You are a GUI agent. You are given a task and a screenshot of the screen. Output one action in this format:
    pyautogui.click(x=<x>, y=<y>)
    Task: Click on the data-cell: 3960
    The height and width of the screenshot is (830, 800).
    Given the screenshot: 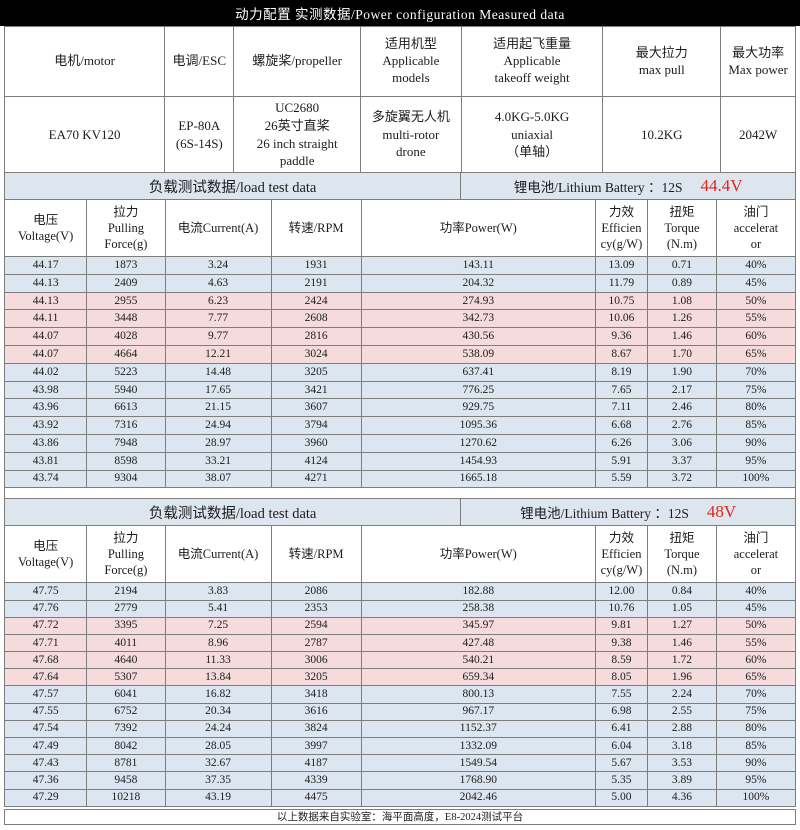 What is the action you would take?
    pyautogui.click(x=316, y=443)
    